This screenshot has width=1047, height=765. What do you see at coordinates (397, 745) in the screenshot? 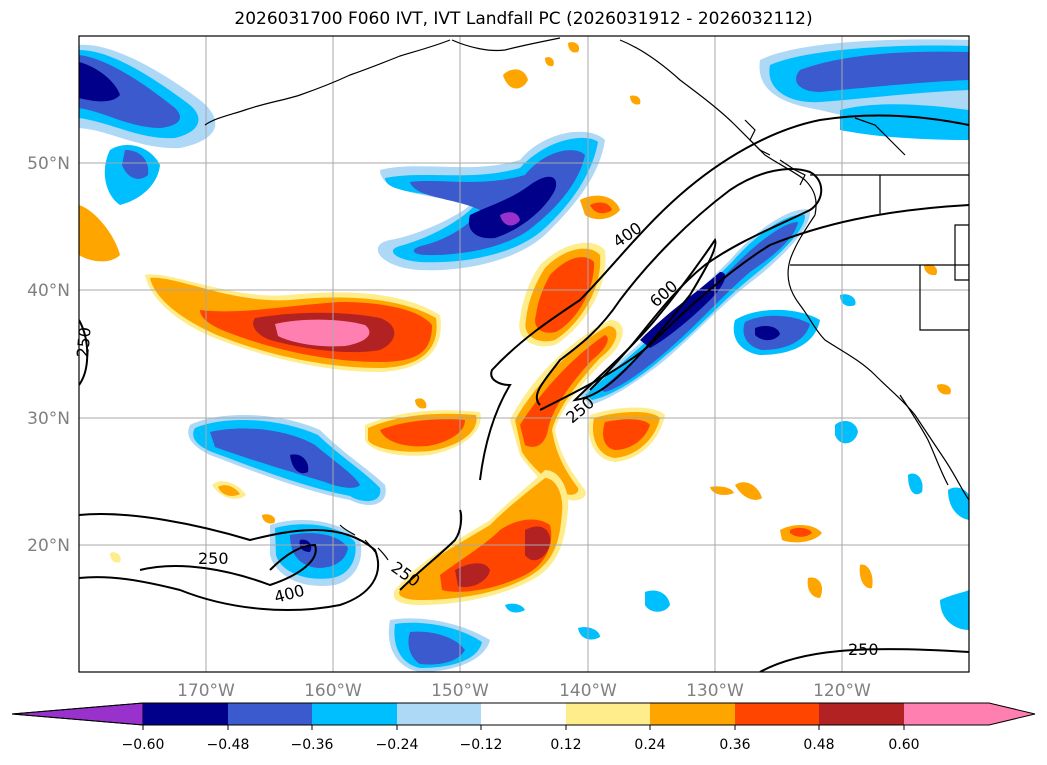
I see `colorbar-tick-label: −0.24` at bounding box center [397, 745].